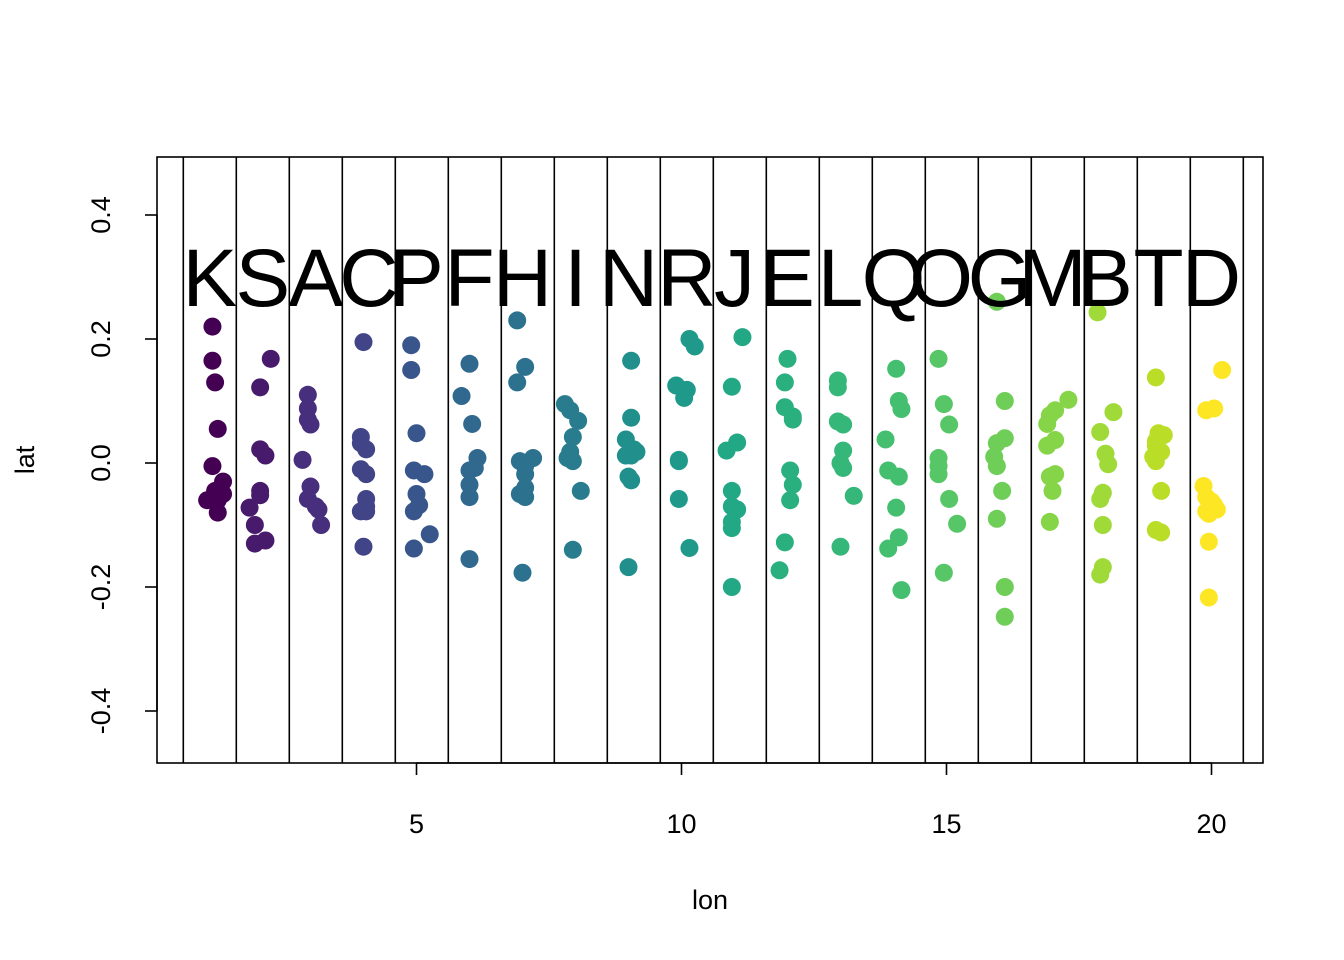 The image size is (1344, 960). I want to click on group-label: F, so click(469, 278).